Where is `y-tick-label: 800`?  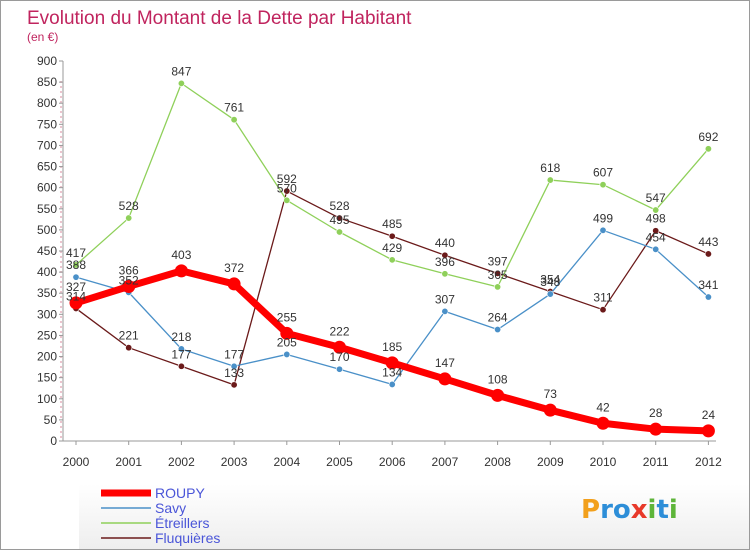 y-tick-label: 800 is located at coordinates (47, 103).